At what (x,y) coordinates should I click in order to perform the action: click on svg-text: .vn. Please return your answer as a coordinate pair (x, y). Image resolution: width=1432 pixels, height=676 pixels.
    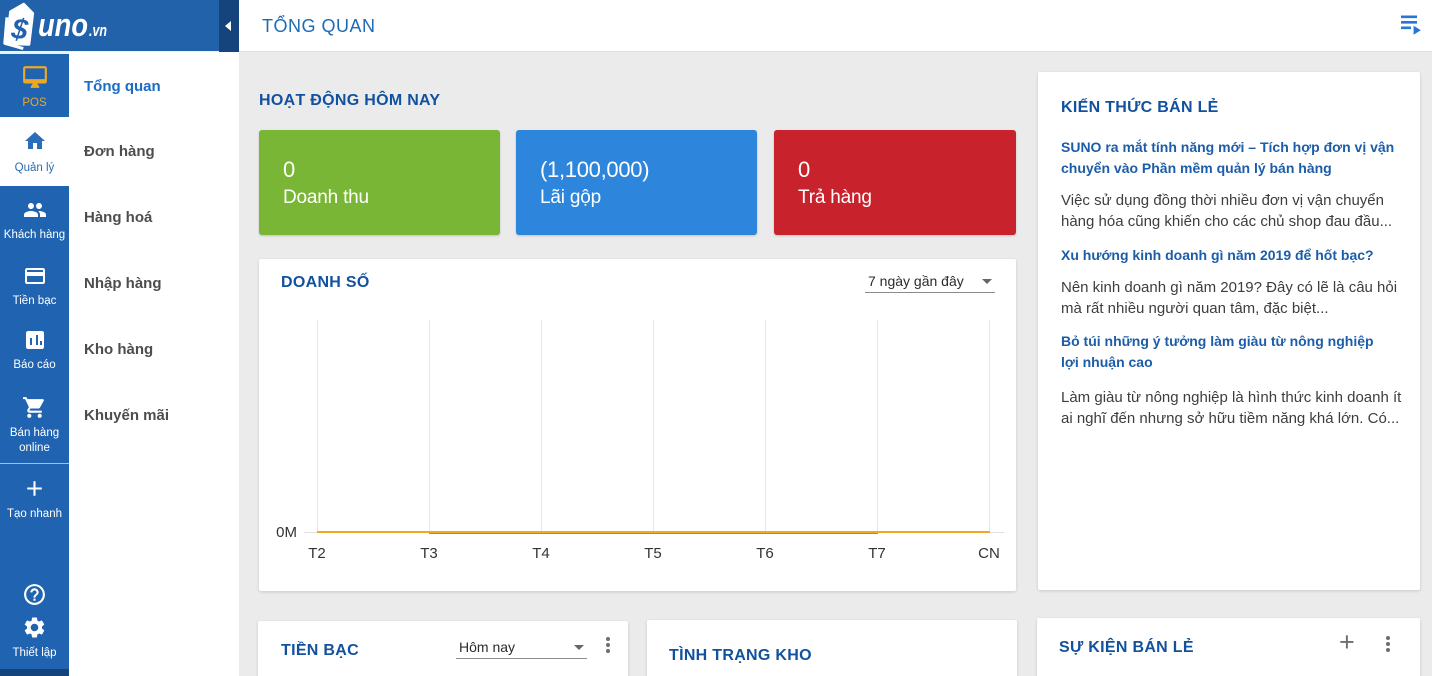
    Looking at the image, I should click on (98, 30).